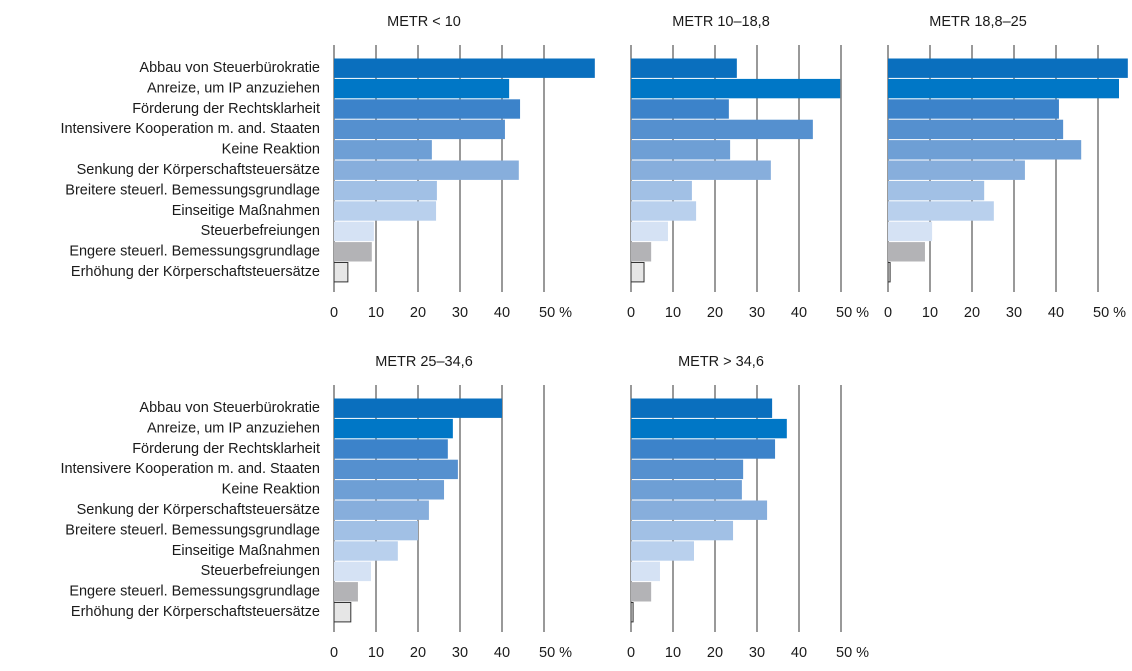  Describe the element at coordinates (424, 22) in the screenshot. I see `panel-title: METR < 10` at that location.